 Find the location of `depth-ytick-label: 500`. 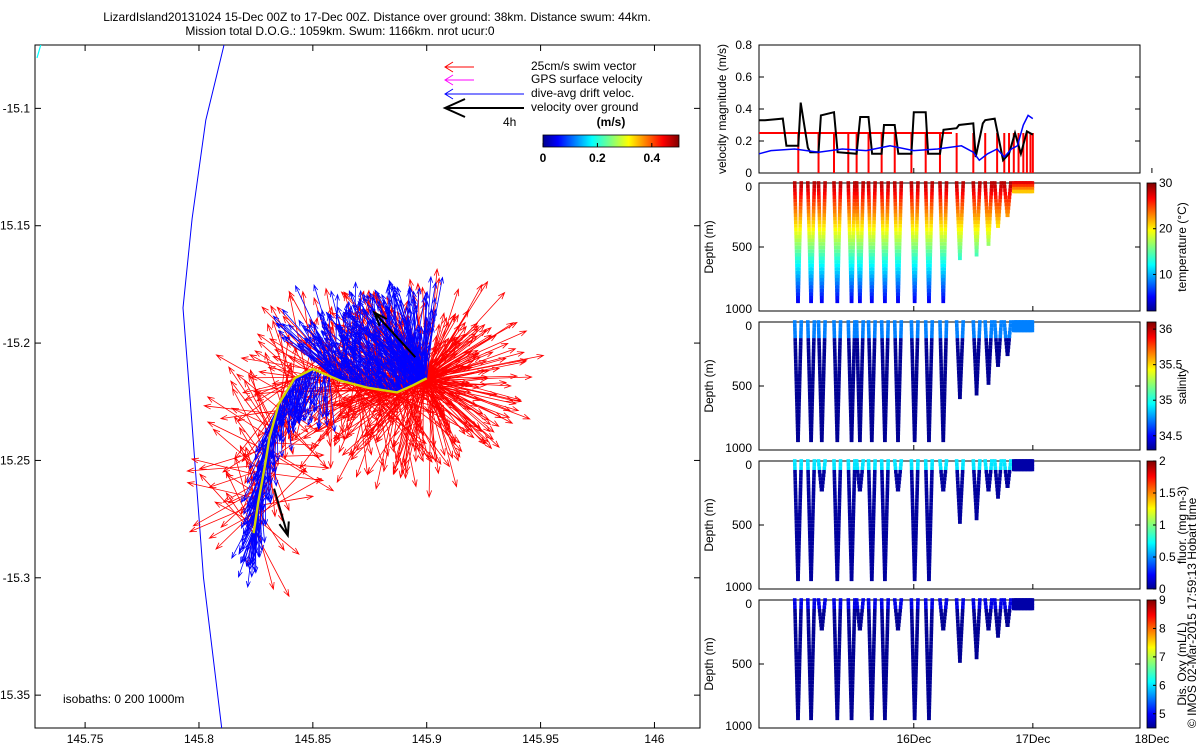

depth-ytick-label: 500 is located at coordinates (742, 386).